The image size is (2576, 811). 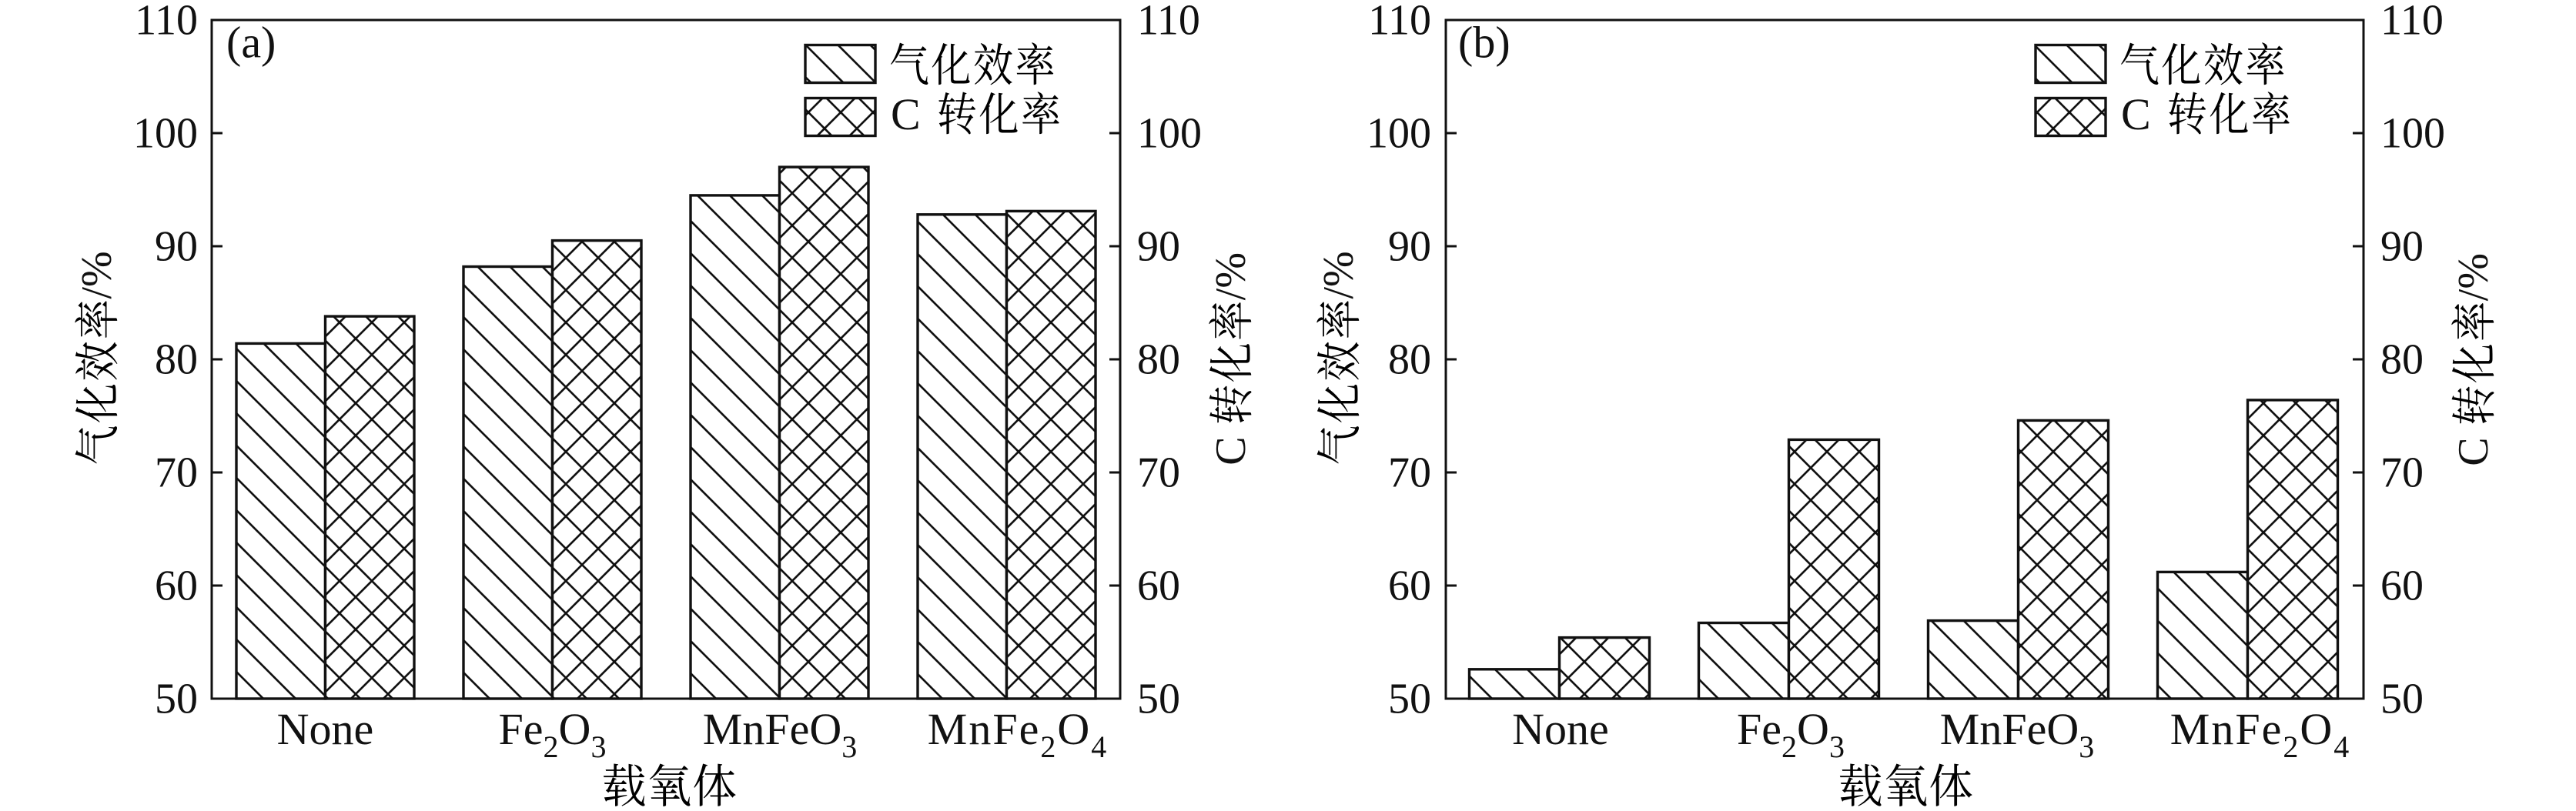 I want to click on svg-text: (b), so click(x=1484, y=43).